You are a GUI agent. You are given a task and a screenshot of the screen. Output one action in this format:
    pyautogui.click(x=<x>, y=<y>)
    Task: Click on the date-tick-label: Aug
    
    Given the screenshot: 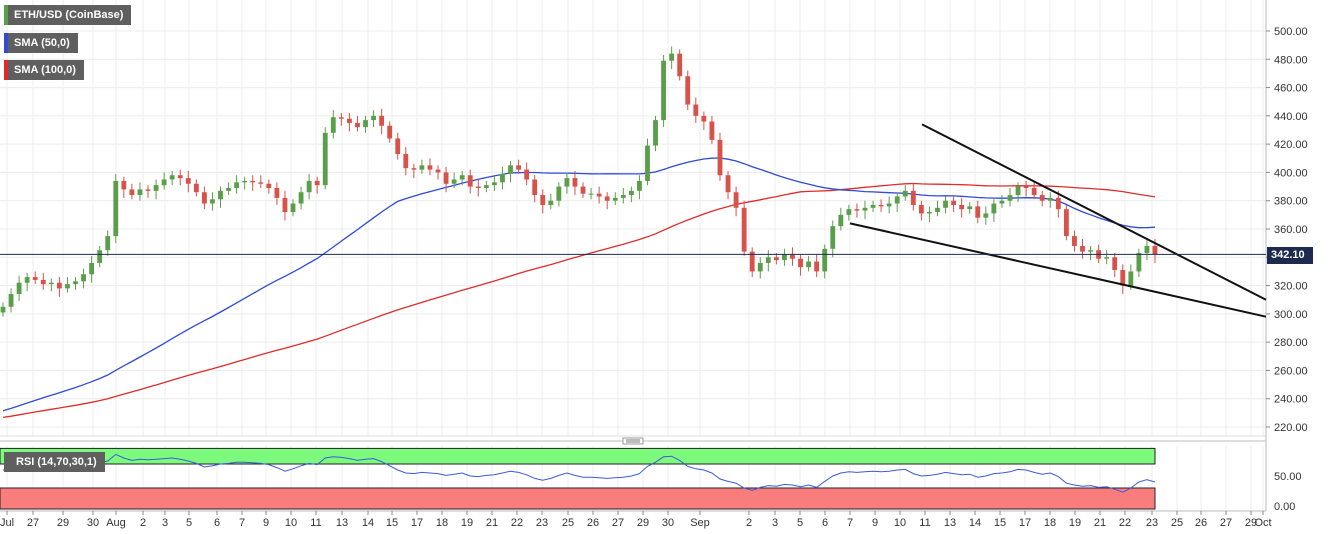 What is the action you would take?
    pyautogui.click(x=116, y=523)
    